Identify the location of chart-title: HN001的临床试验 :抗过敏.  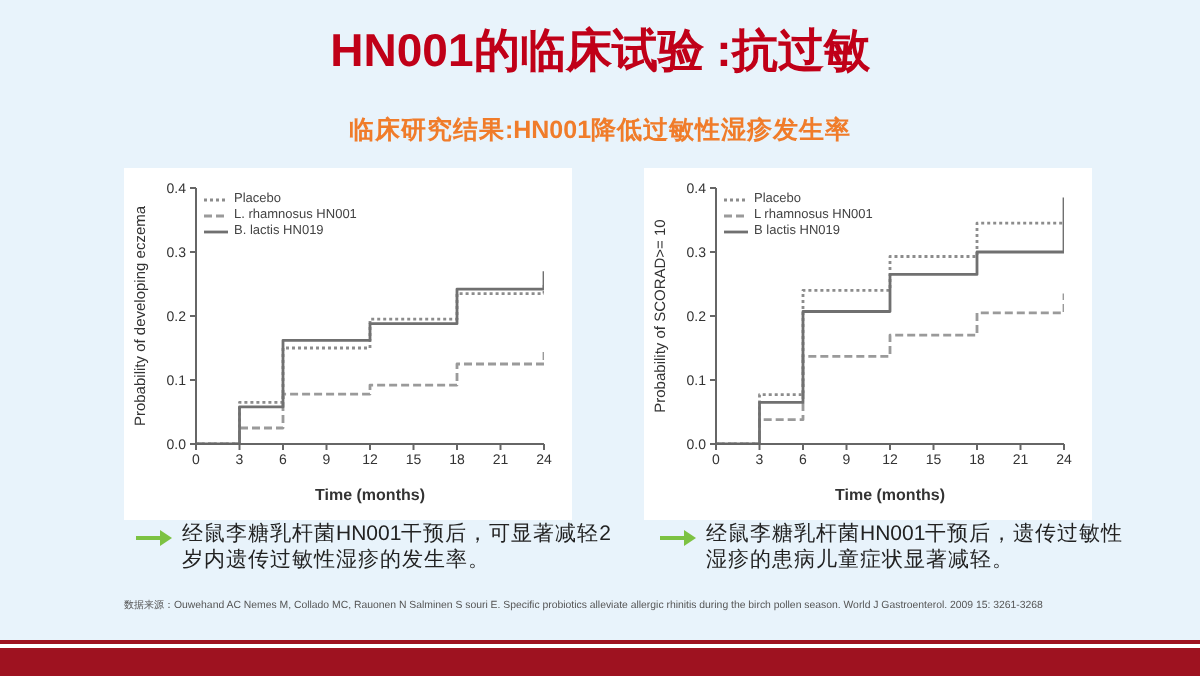
(600, 51).